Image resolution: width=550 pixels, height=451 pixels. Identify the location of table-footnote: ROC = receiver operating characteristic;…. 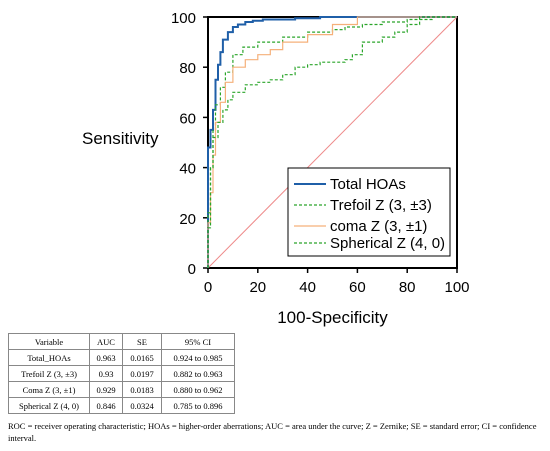
(272, 432).